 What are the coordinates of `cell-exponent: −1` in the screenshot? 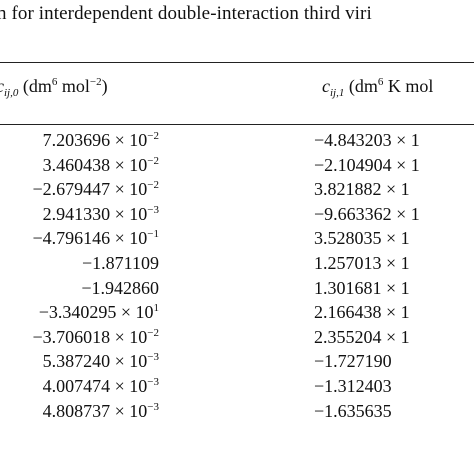 It's located at (153, 234).